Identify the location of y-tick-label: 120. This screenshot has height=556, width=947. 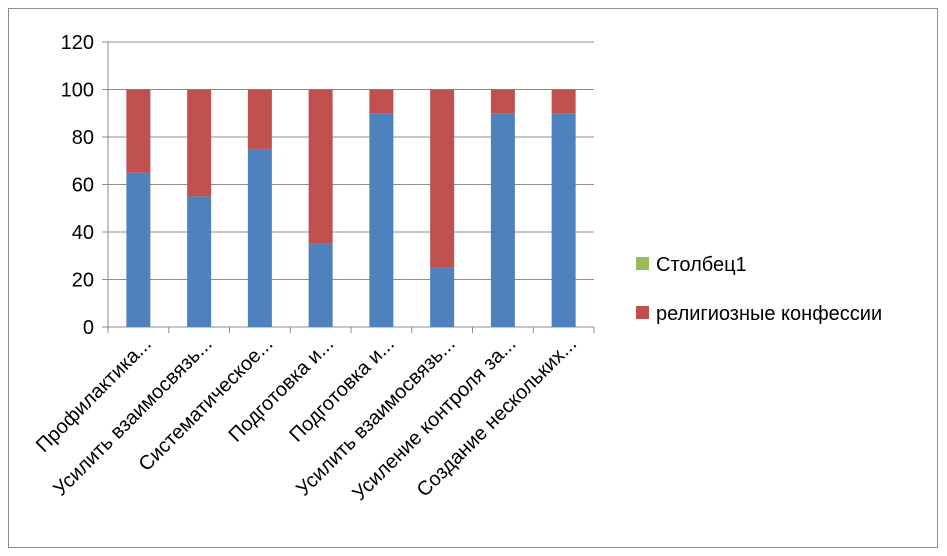
(77, 43).